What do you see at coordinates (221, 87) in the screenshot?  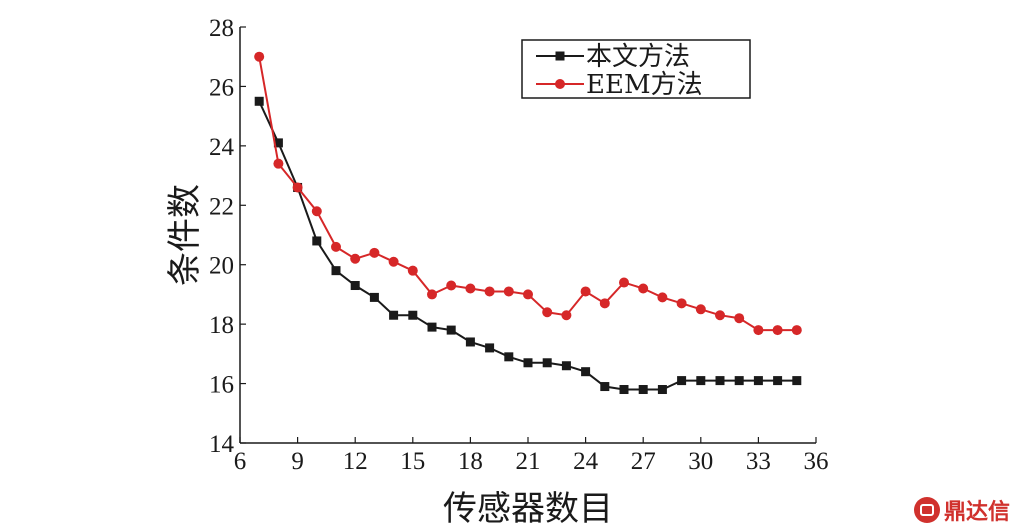 I see `y-tick-label: 26` at bounding box center [221, 87].